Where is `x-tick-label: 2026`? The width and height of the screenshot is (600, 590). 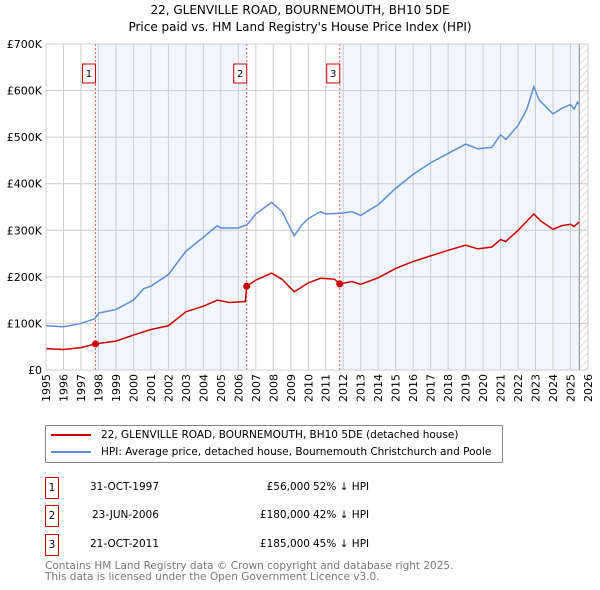 x-tick-label: 2026 is located at coordinates (588, 388).